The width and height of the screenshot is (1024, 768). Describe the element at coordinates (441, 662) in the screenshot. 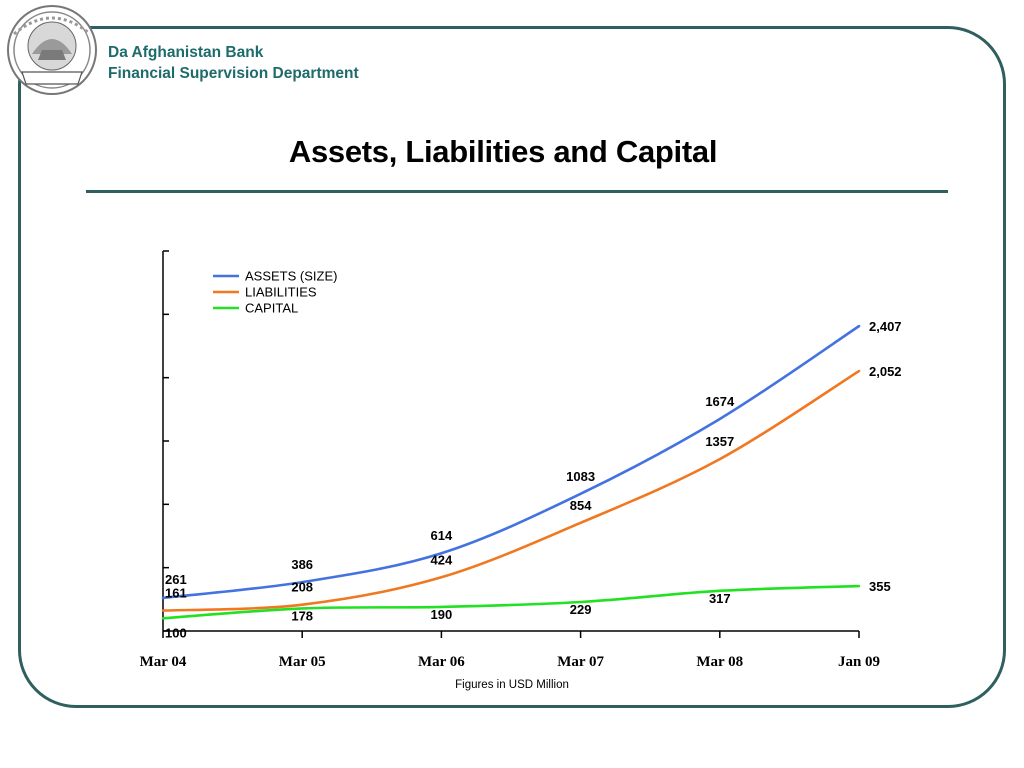

I see `x-tick-label: Mar 06` at that location.